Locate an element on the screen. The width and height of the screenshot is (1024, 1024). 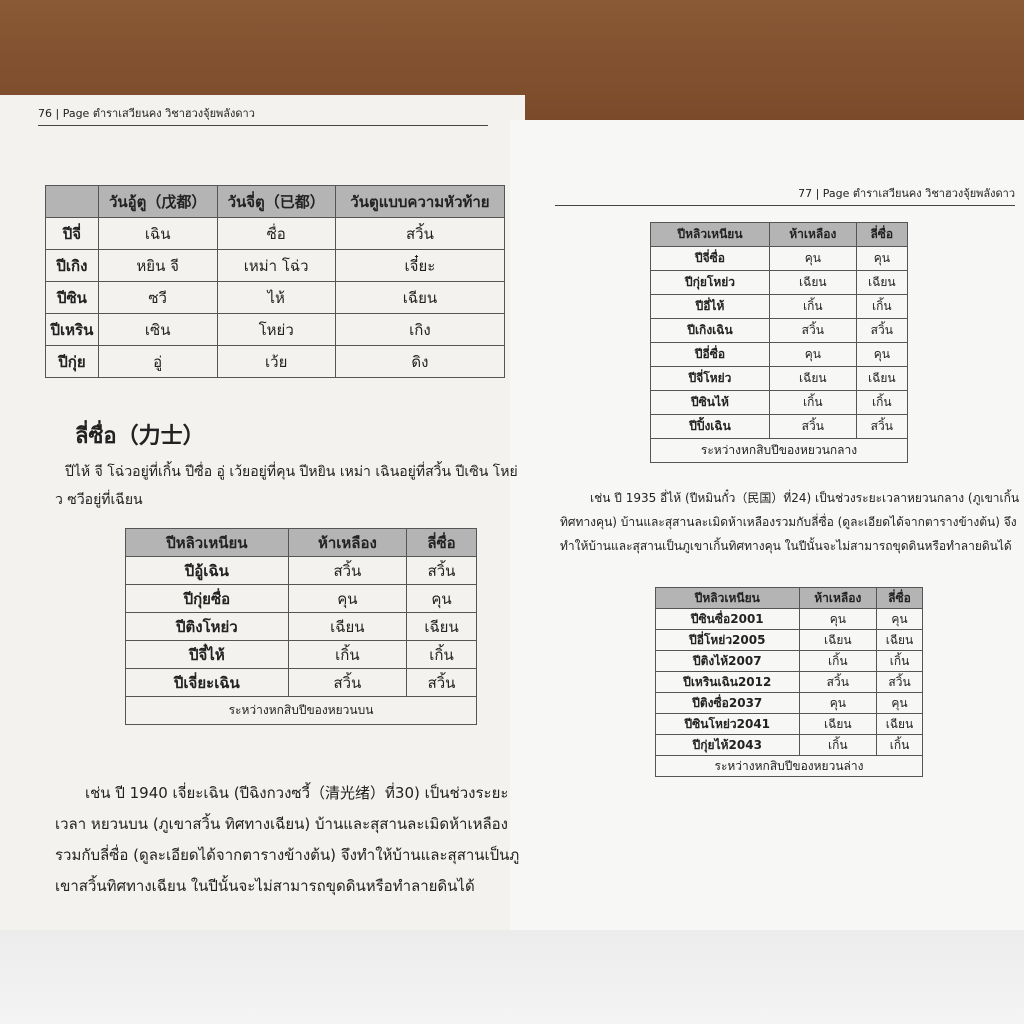
row: ปีติงโหย่ว เฉียน เฉียน is located at coordinates (301, 626).